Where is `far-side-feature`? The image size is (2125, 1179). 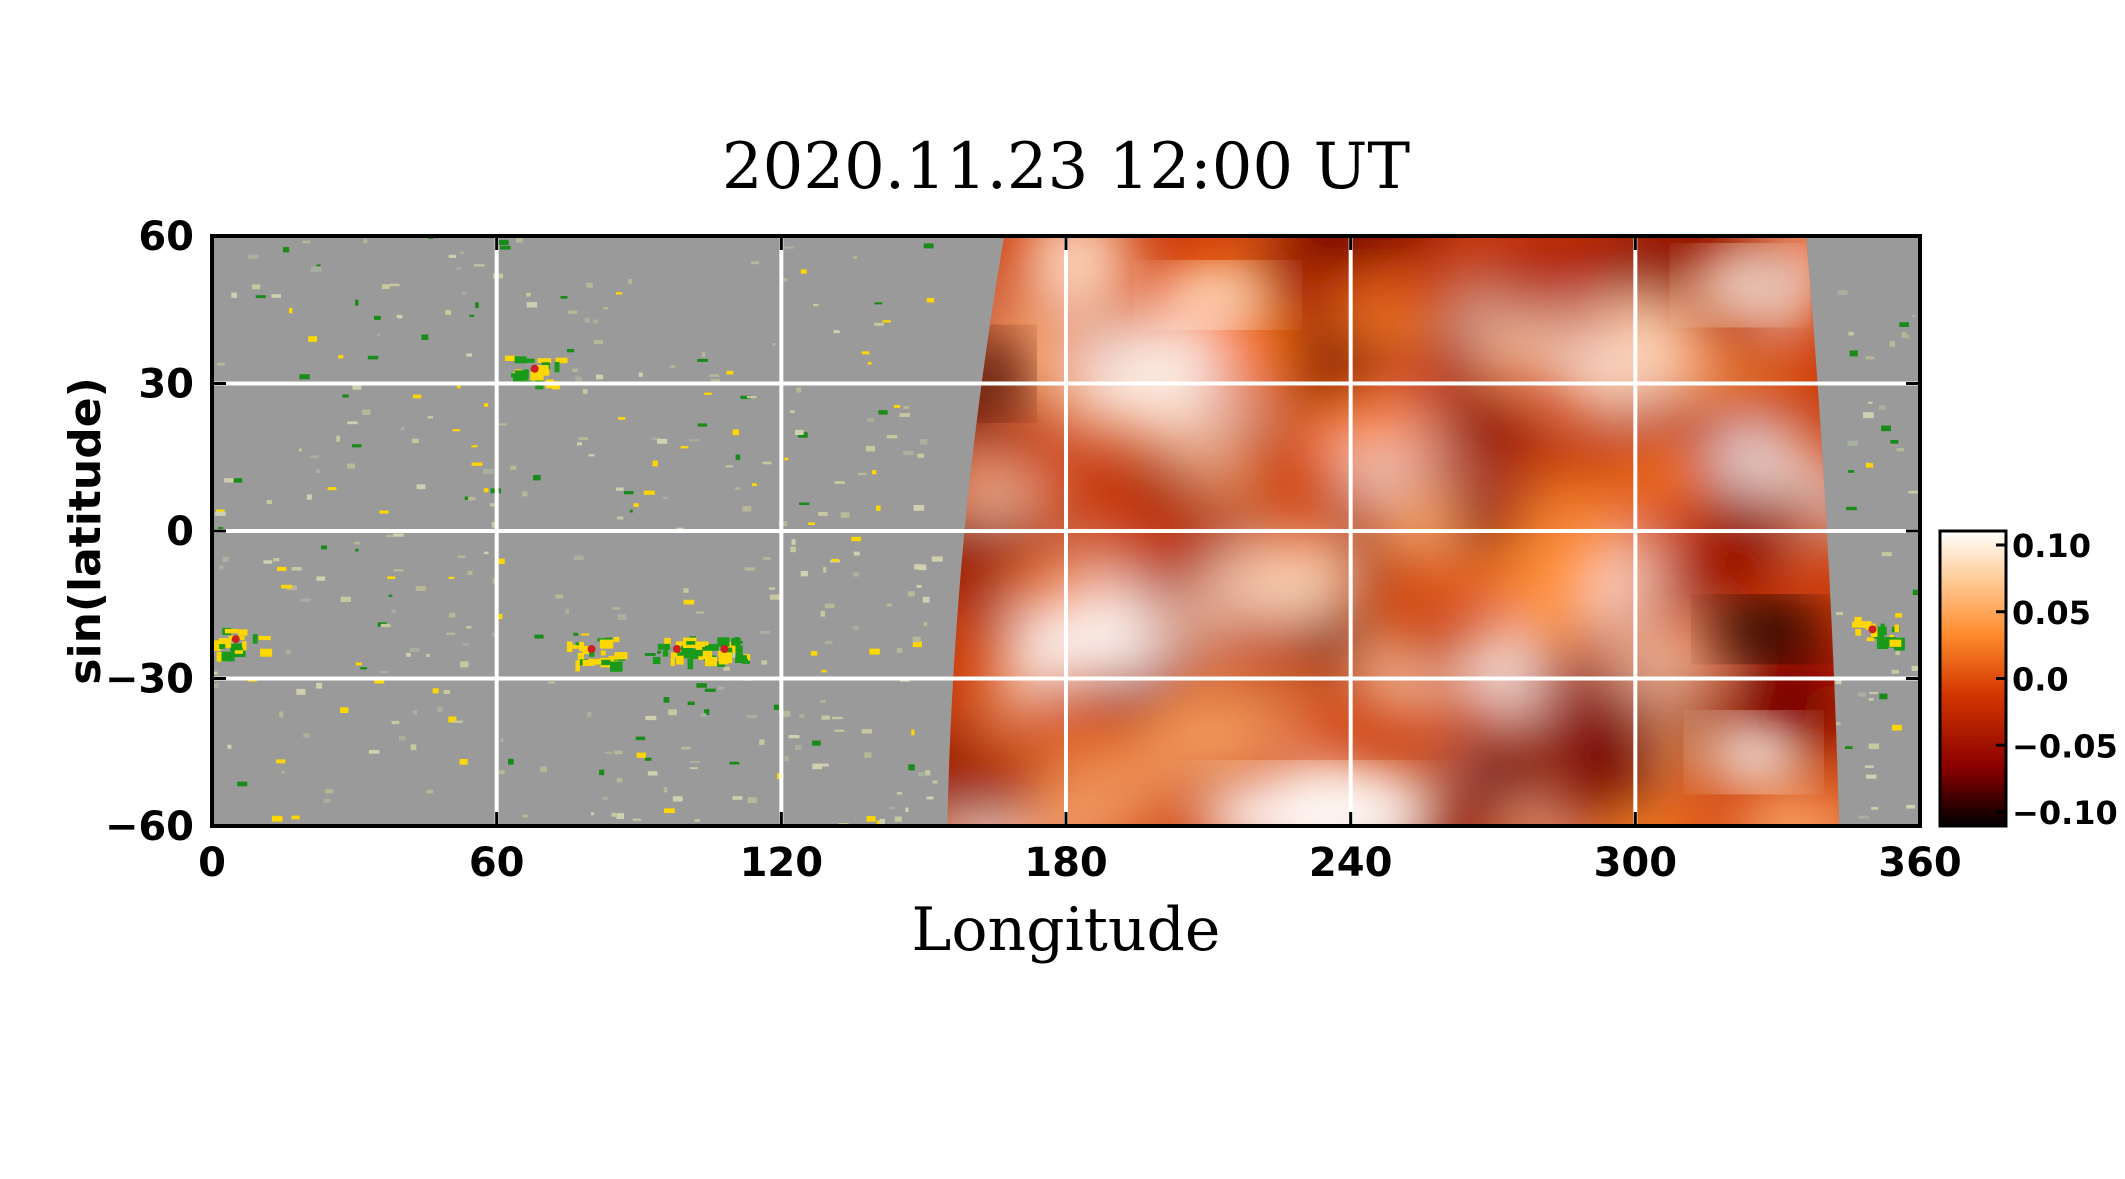
far-side-feature is located at coordinates (1217, 295).